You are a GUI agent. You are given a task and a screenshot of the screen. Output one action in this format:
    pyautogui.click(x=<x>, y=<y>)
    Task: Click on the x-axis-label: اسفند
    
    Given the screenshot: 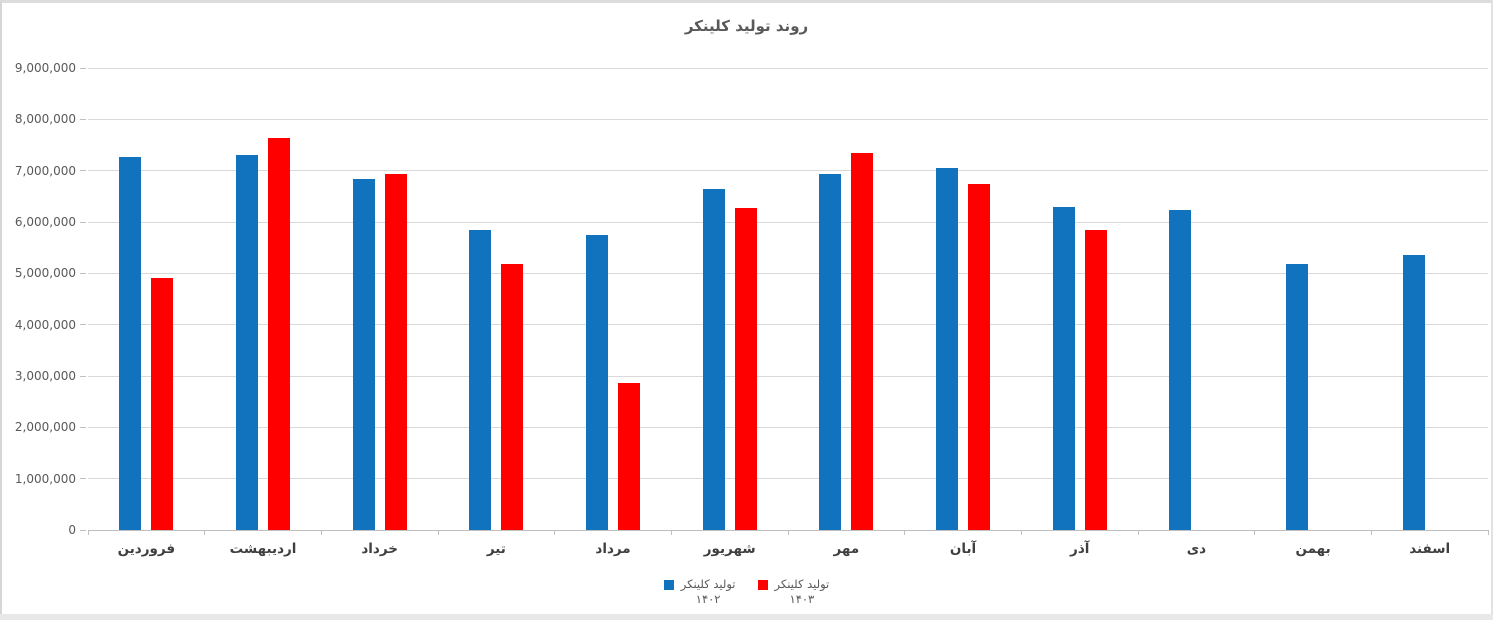 What is the action you would take?
    pyautogui.click(x=1430, y=549)
    